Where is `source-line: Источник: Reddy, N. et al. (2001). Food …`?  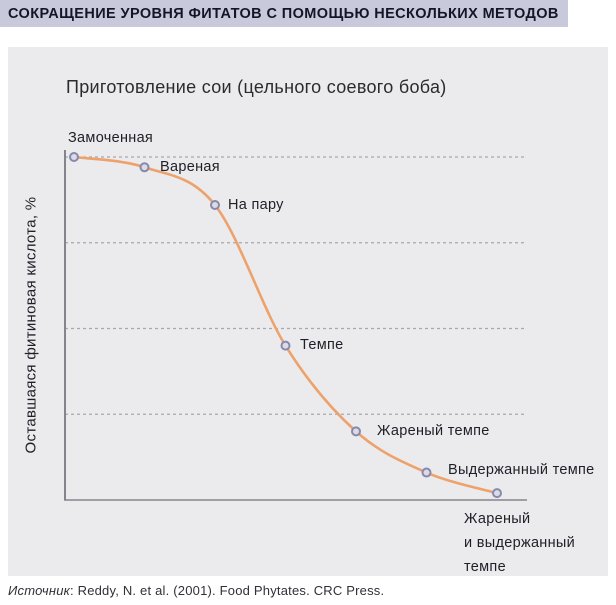
source-line: Источник: Reddy, N. et al. (2001). Food … is located at coordinates (196, 590).